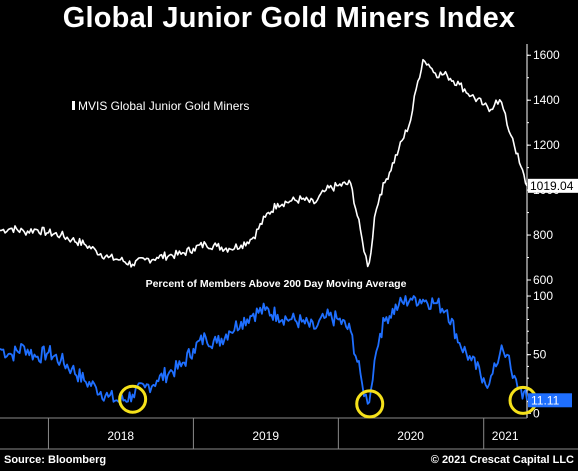 The height and width of the screenshot is (471, 578). What do you see at coordinates (289, 18) in the screenshot?
I see `chart-title: Global Junior Gold Miners Index` at bounding box center [289, 18].